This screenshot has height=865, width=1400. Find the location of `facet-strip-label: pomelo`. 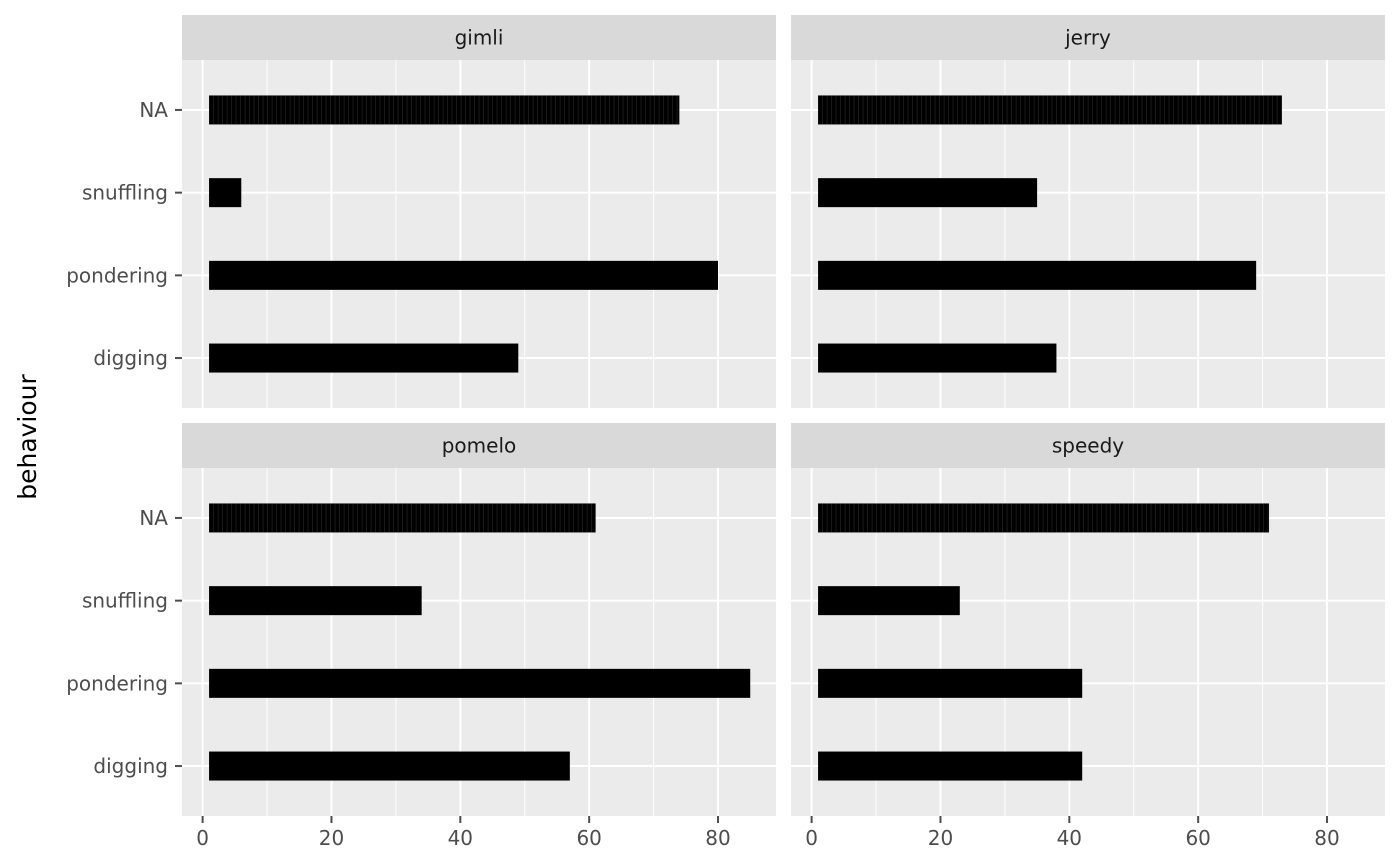

facet-strip-label: pomelo is located at coordinates (479, 446).